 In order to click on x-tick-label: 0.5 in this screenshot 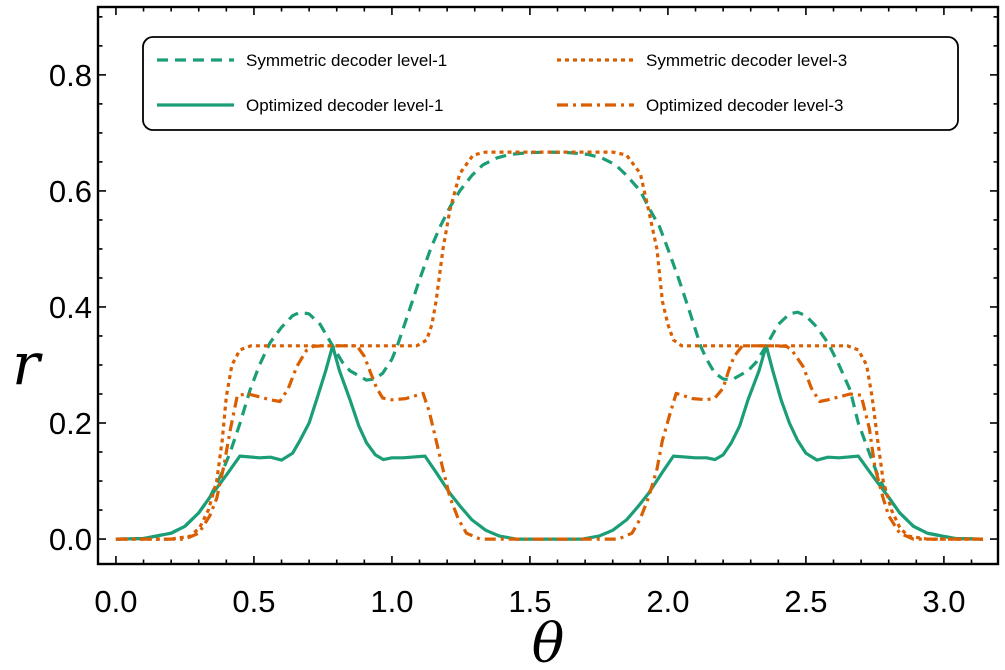, I will do `click(253, 601)`.